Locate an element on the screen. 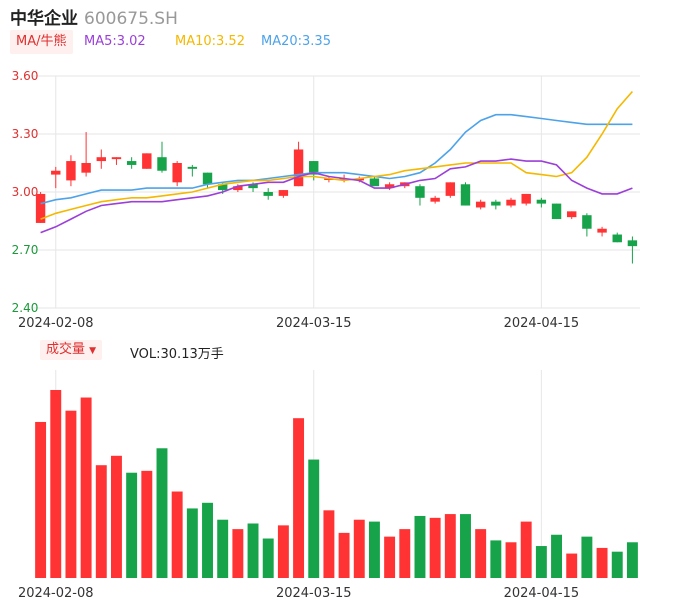 Image resolution: width=686 pixels, height=606 pixels. y-tick-label: 2.70 is located at coordinates (25, 250).